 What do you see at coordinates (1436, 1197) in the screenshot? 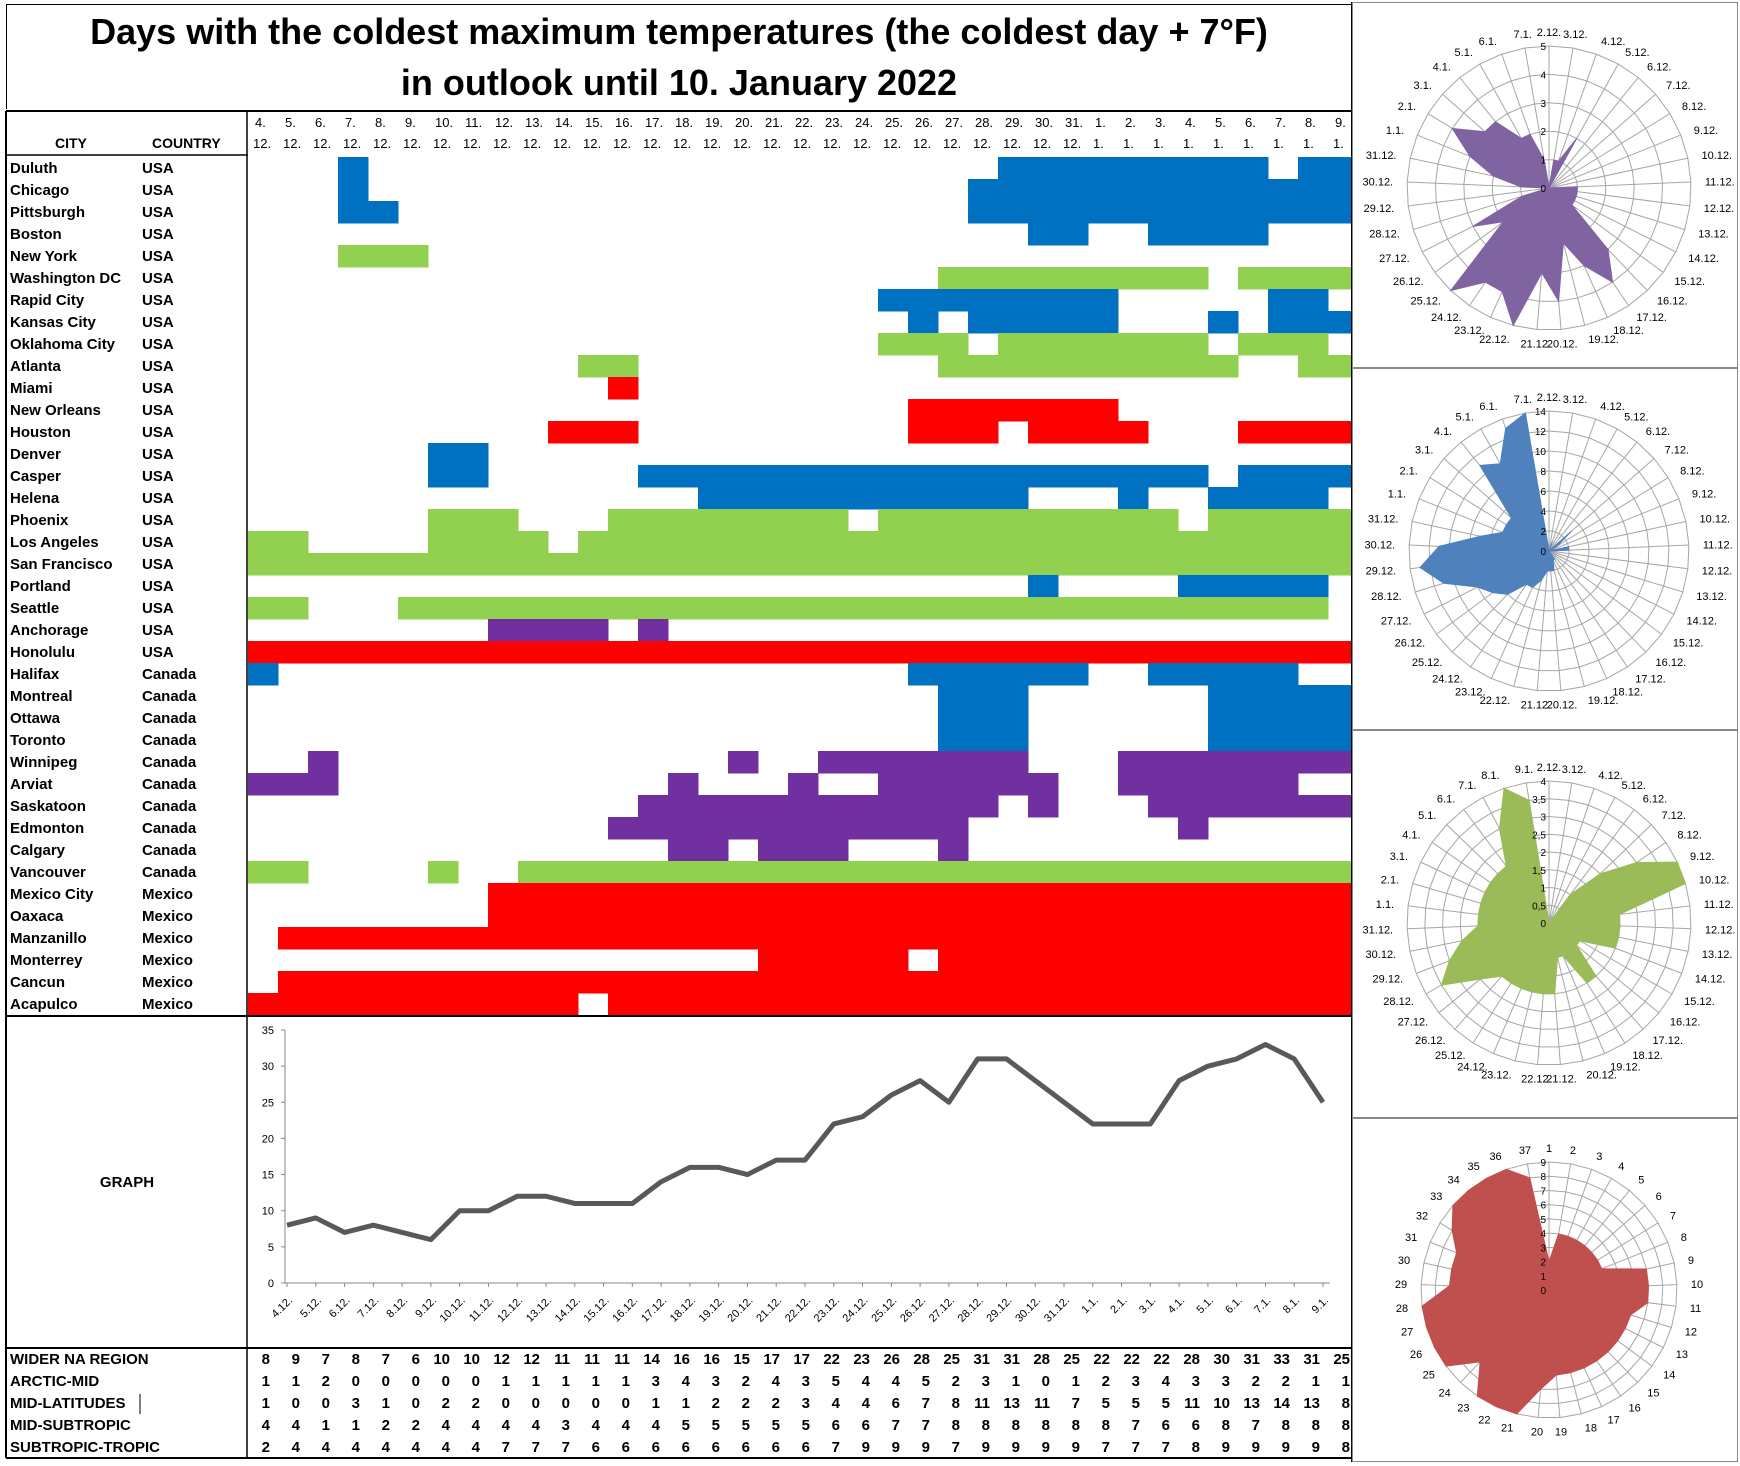
I see `radar-category-label: 33` at bounding box center [1436, 1197].